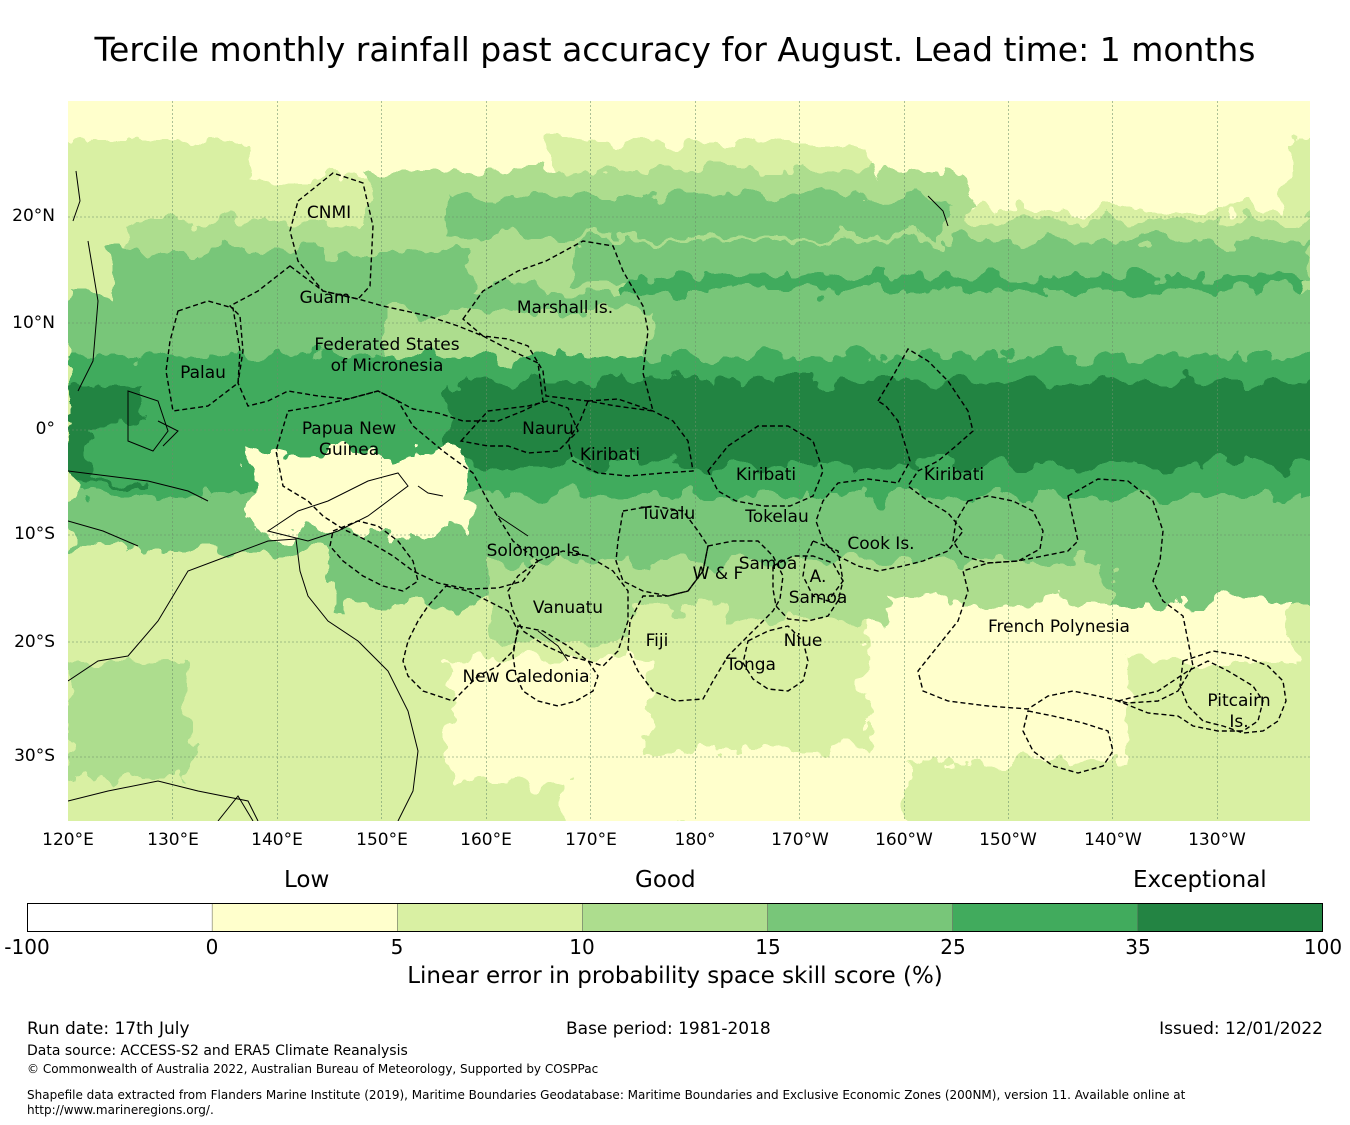 The image size is (1350, 1125). I want to click on legend-category-good: Good, so click(665, 880).